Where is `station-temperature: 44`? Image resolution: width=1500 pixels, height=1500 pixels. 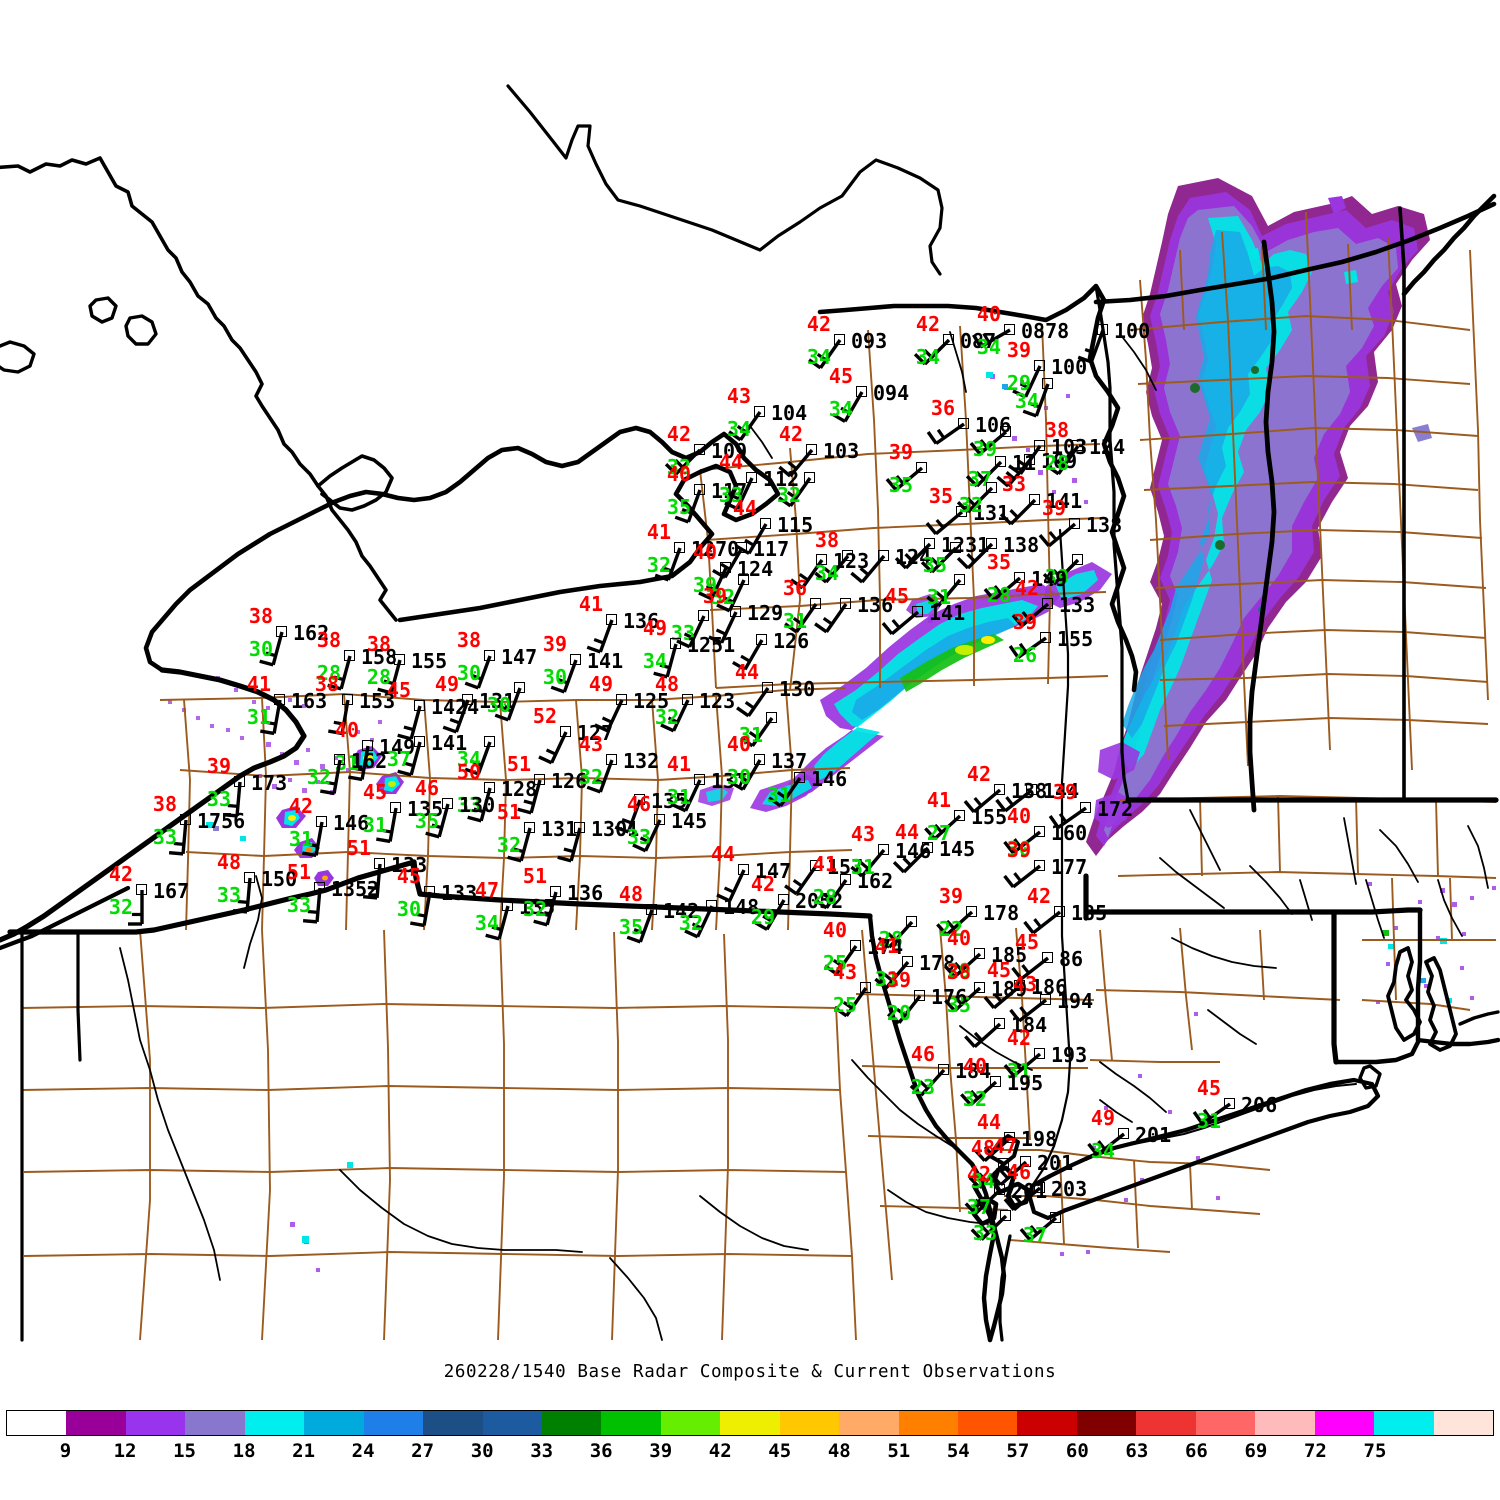
station-temperature: 44 is located at coordinates (746, 672).